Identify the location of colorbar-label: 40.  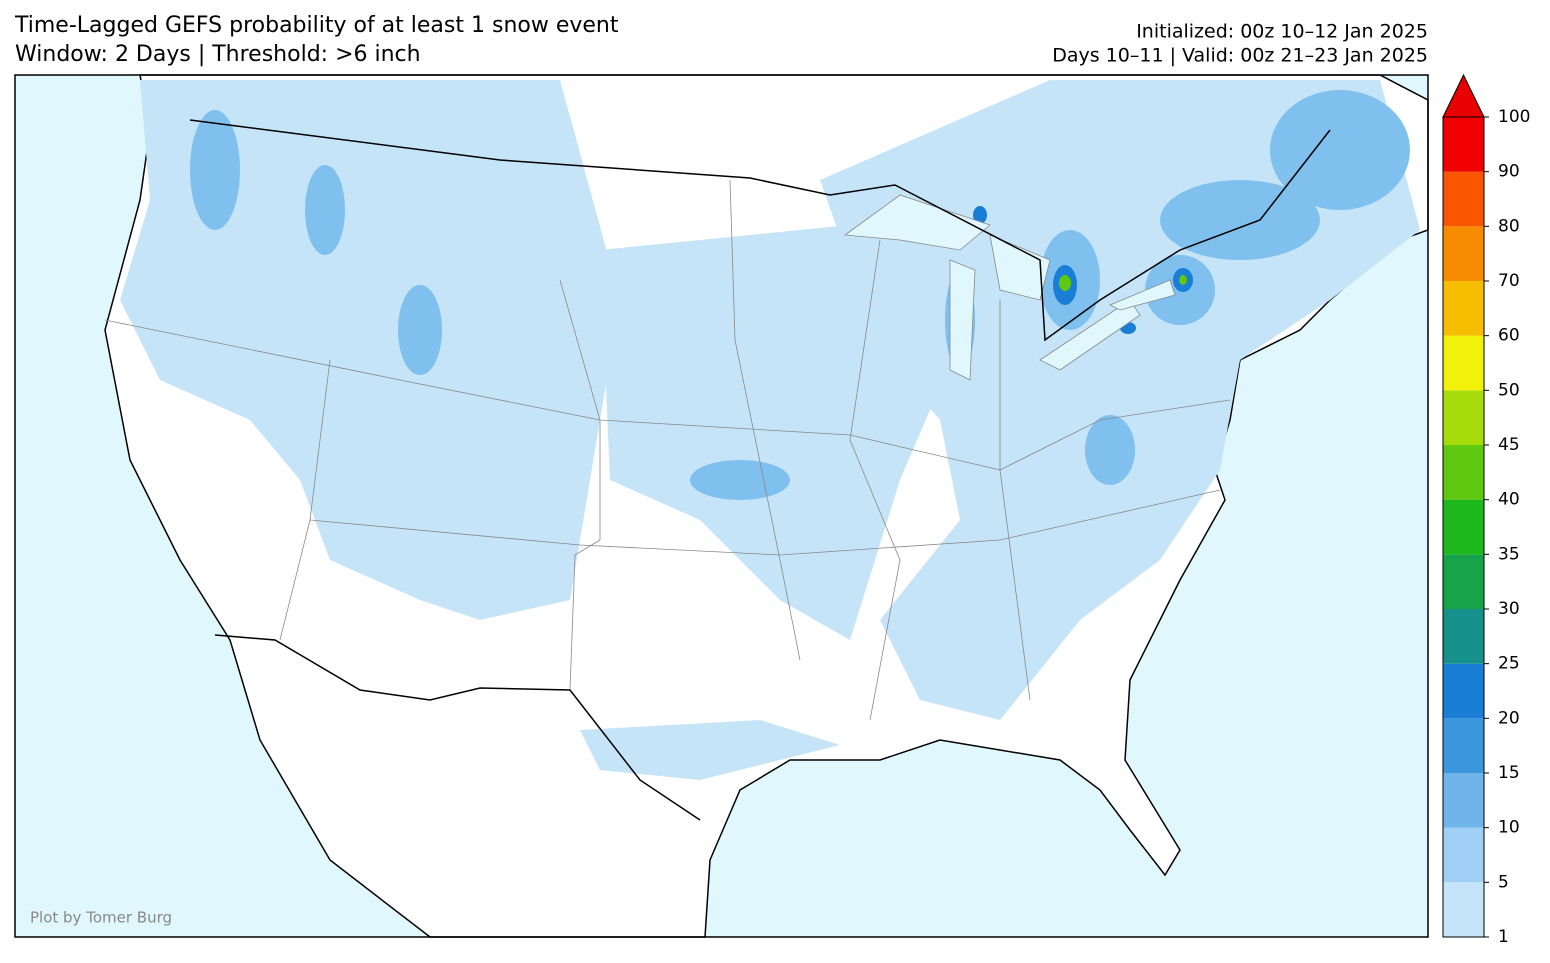
(1509, 500).